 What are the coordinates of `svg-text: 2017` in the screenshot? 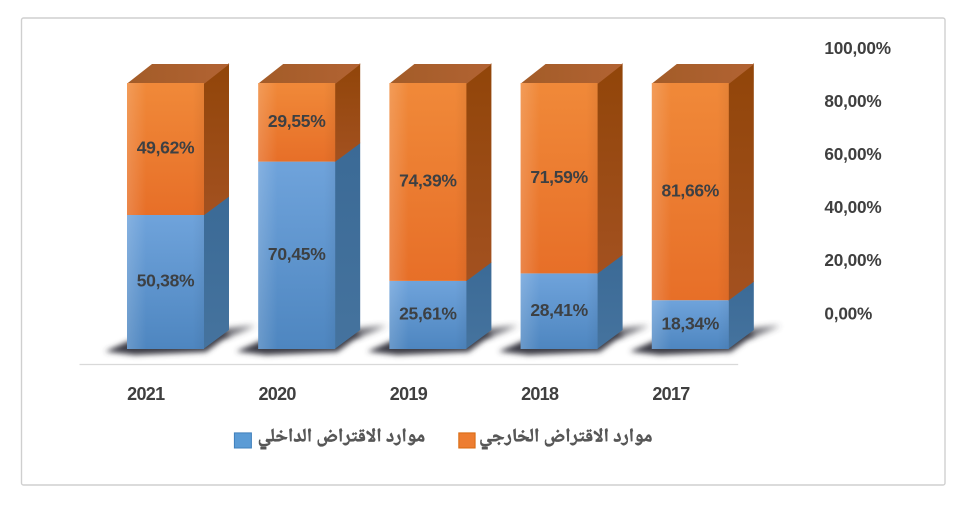 It's located at (671, 394).